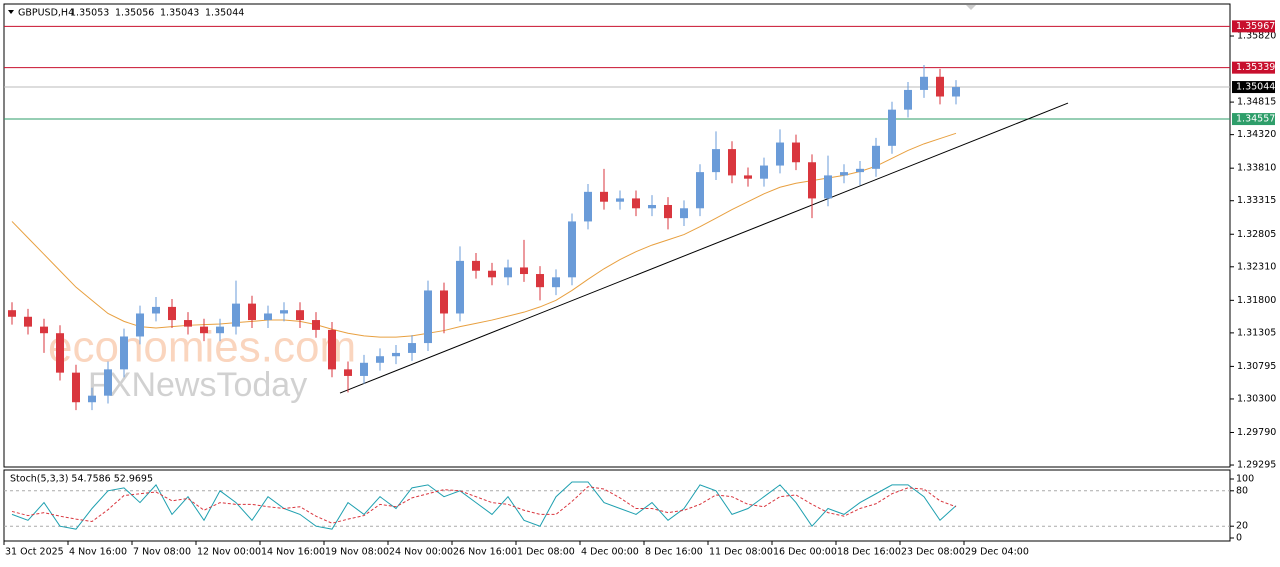 The image size is (1280, 567). What do you see at coordinates (224, 13) in the screenshot?
I see `ohlc-value: 1.35044` at bounding box center [224, 13].